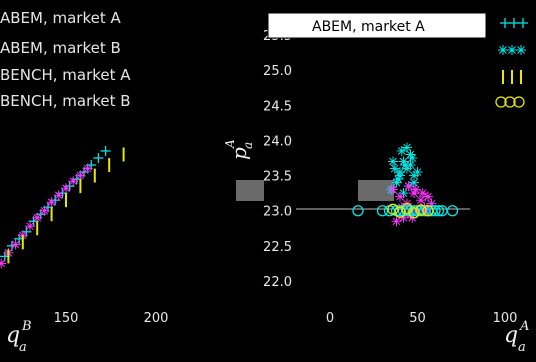 Image resolution: width=536 pixels, height=362 pixels. Describe the element at coordinates (62, 207) in the screenshot. I see `left-chart-marks` at that location.